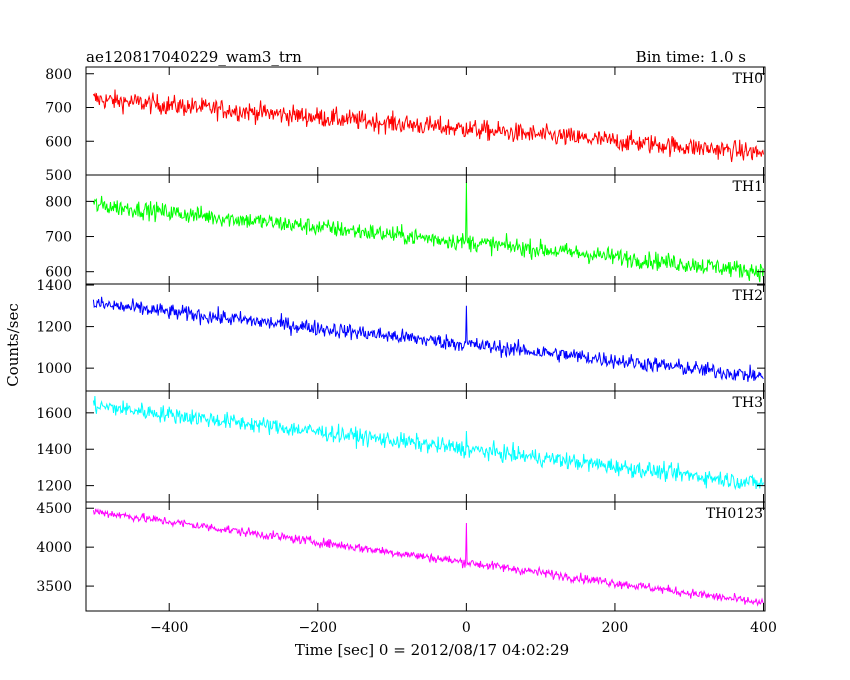  I want to click on panel-th0: 500 600 700 800 TH0, so click(405, 125).